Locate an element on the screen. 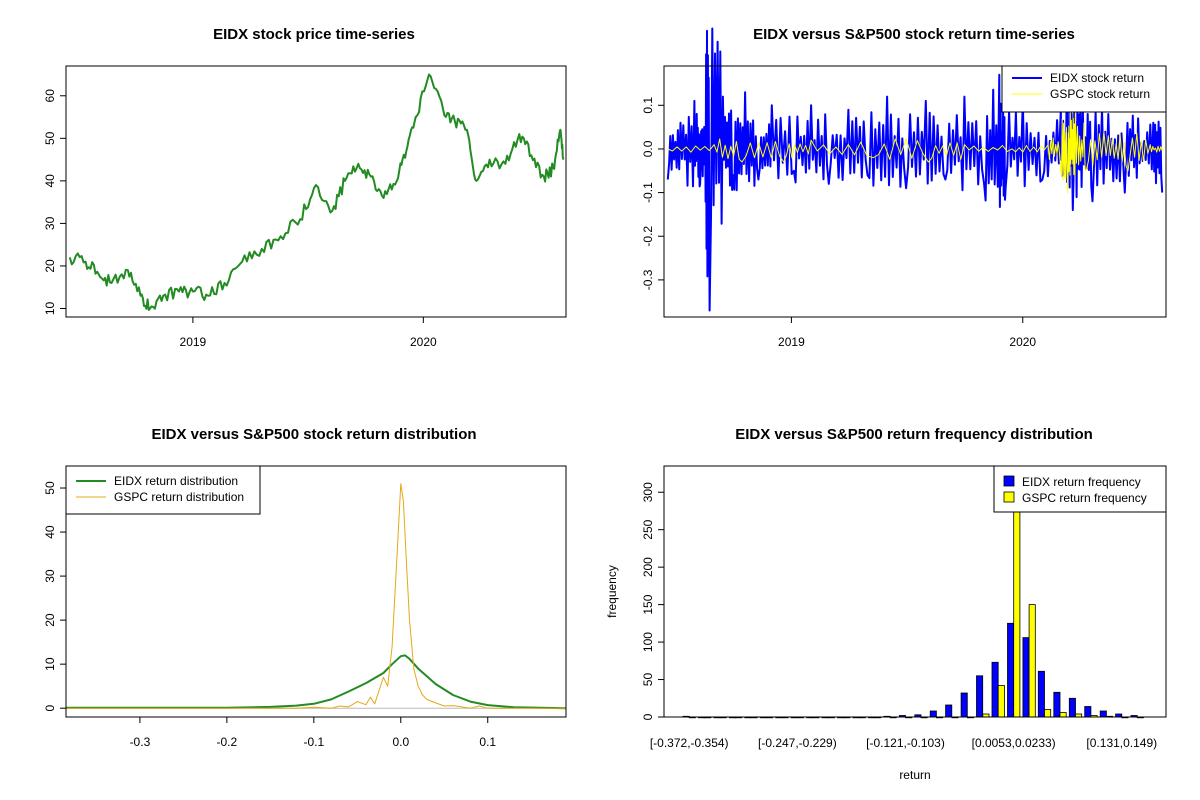  x-axis-label: return is located at coordinates (914, 775).